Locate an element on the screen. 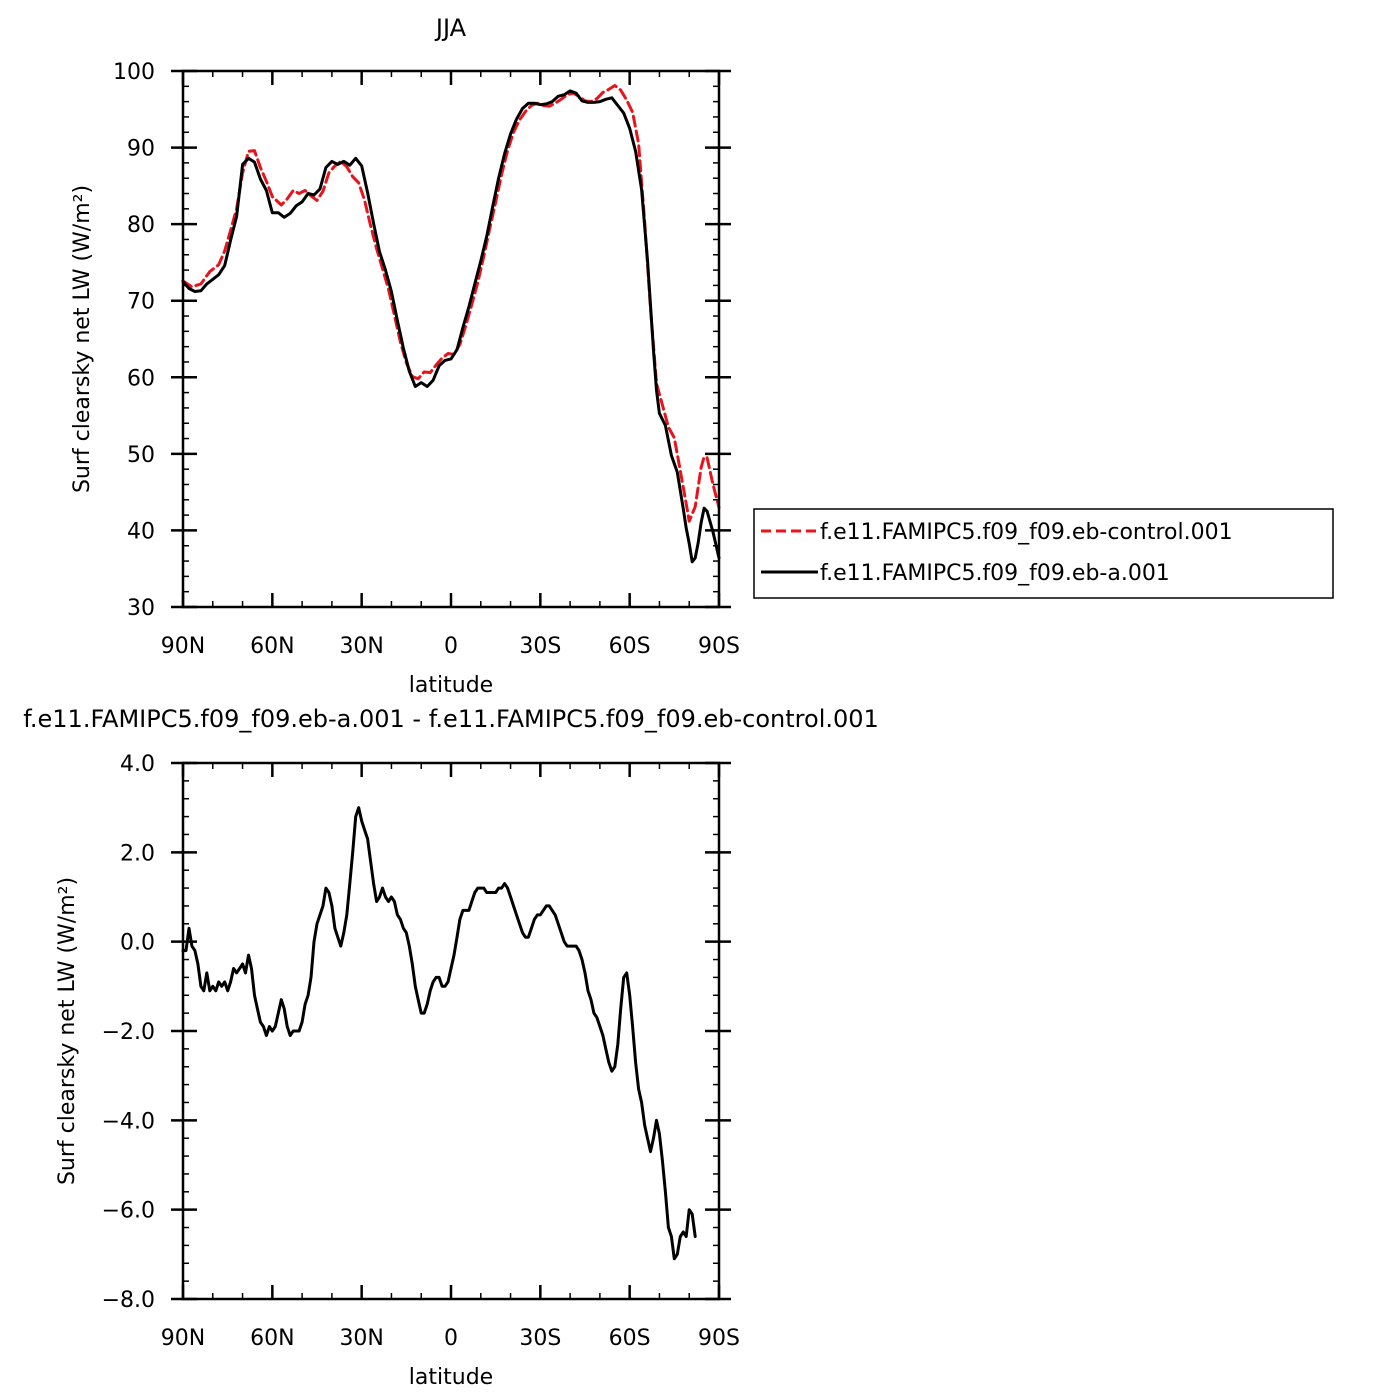  bottom-y-tick-label: 0.0 is located at coordinates (137, 943).